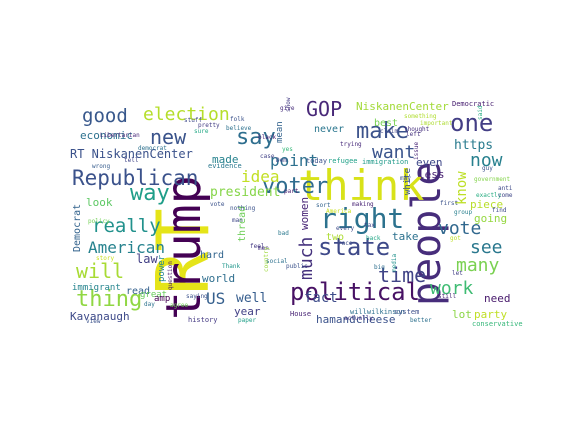 Image resolution: width=576 pixels, height=432 pixels. I want to click on word-find: find, so click(499, 210).